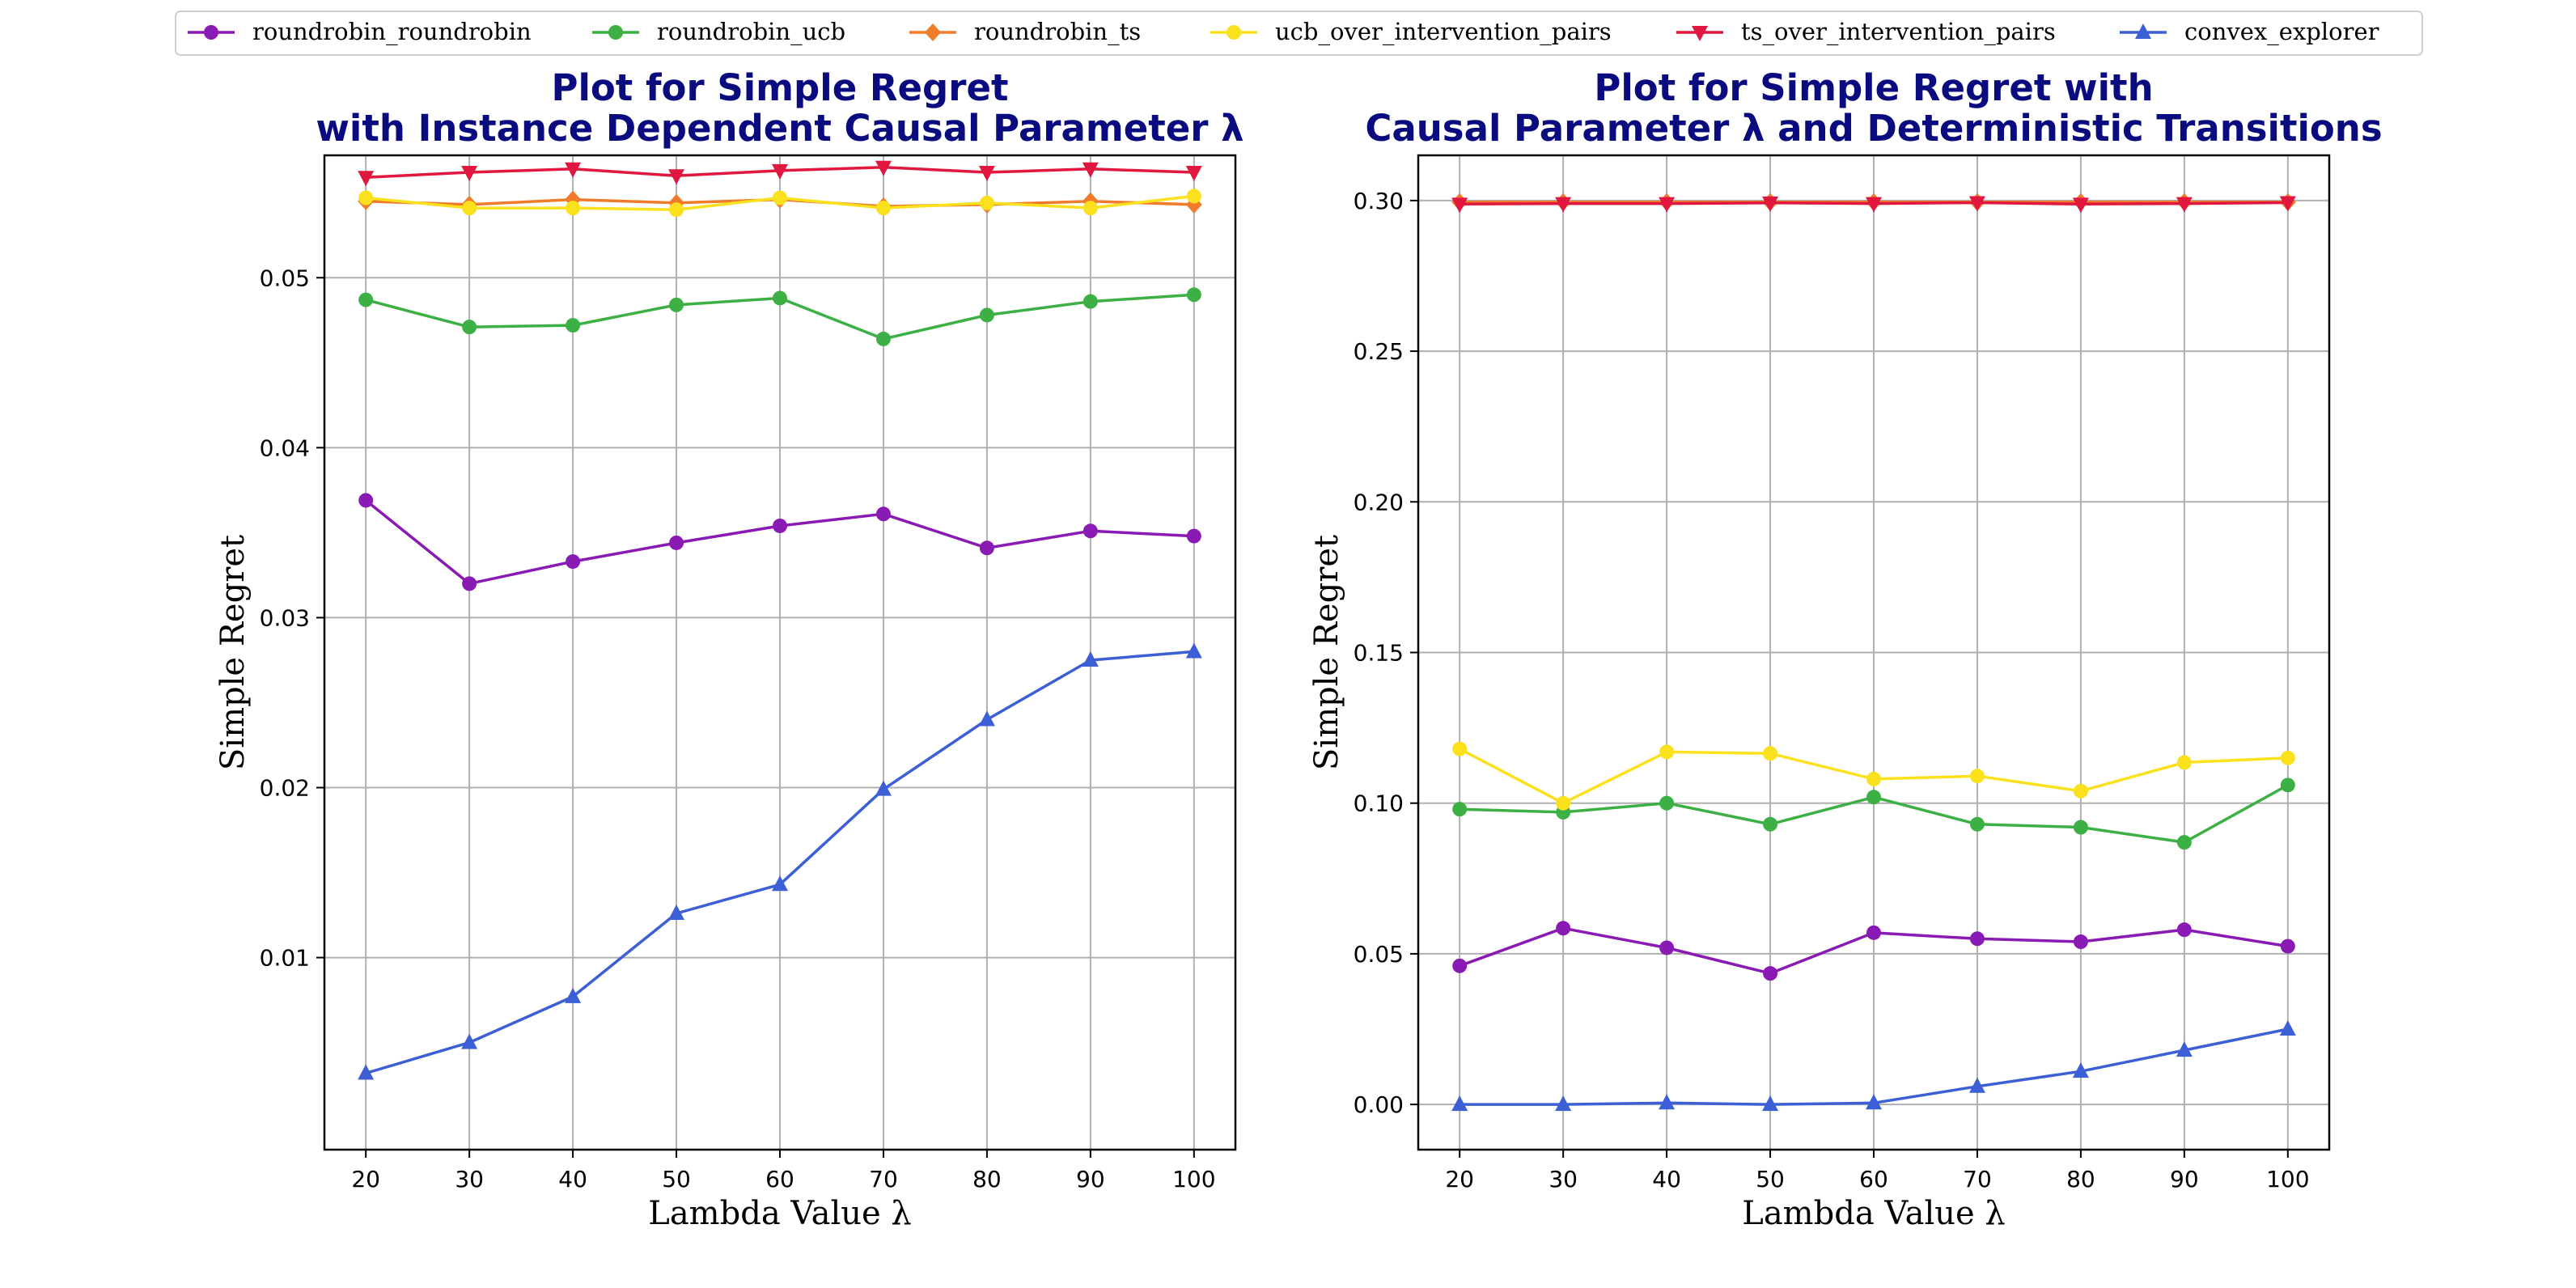  Describe the element at coordinates (718, 32) in the screenshot. I see `legend-entry: roundrobin_ucb` at that location.